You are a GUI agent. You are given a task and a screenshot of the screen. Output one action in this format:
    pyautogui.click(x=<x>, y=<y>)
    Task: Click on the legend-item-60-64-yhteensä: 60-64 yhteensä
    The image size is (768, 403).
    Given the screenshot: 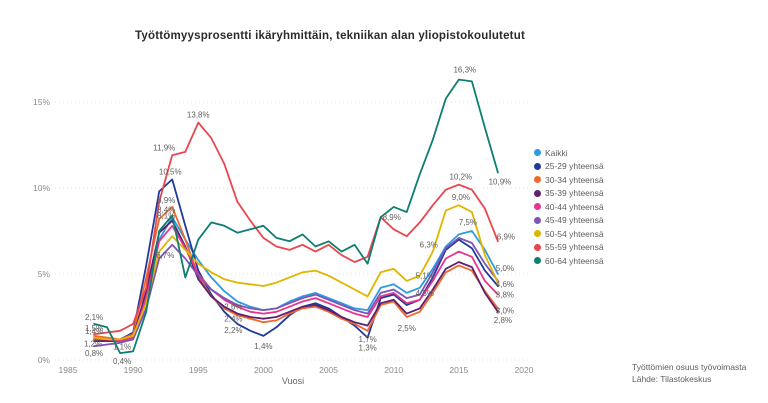 What is the action you would take?
    pyautogui.click(x=569, y=261)
    